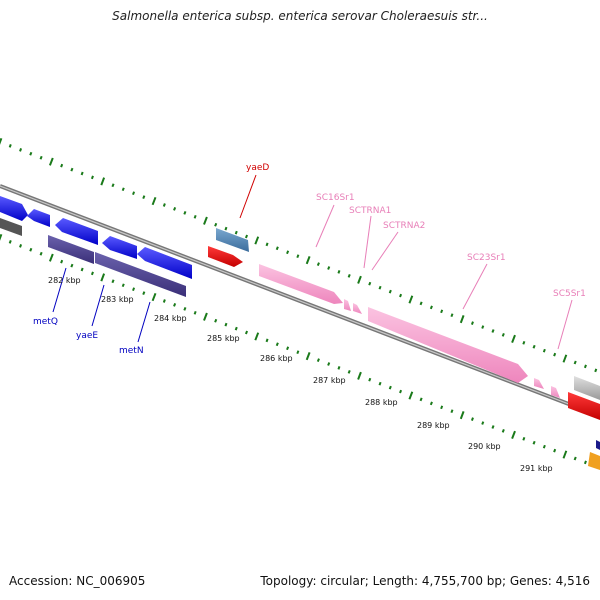 The height and width of the screenshot is (600, 600). Describe the element at coordinates (225, 256) in the screenshot. I see `gene-red-arrow` at that location.